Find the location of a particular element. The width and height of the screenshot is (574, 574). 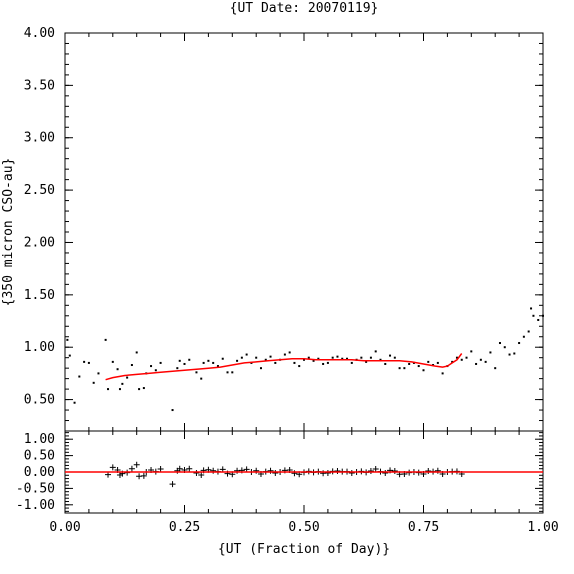

x-axis-label: {UT (Fraction of Day)} is located at coordinates (304, 549).